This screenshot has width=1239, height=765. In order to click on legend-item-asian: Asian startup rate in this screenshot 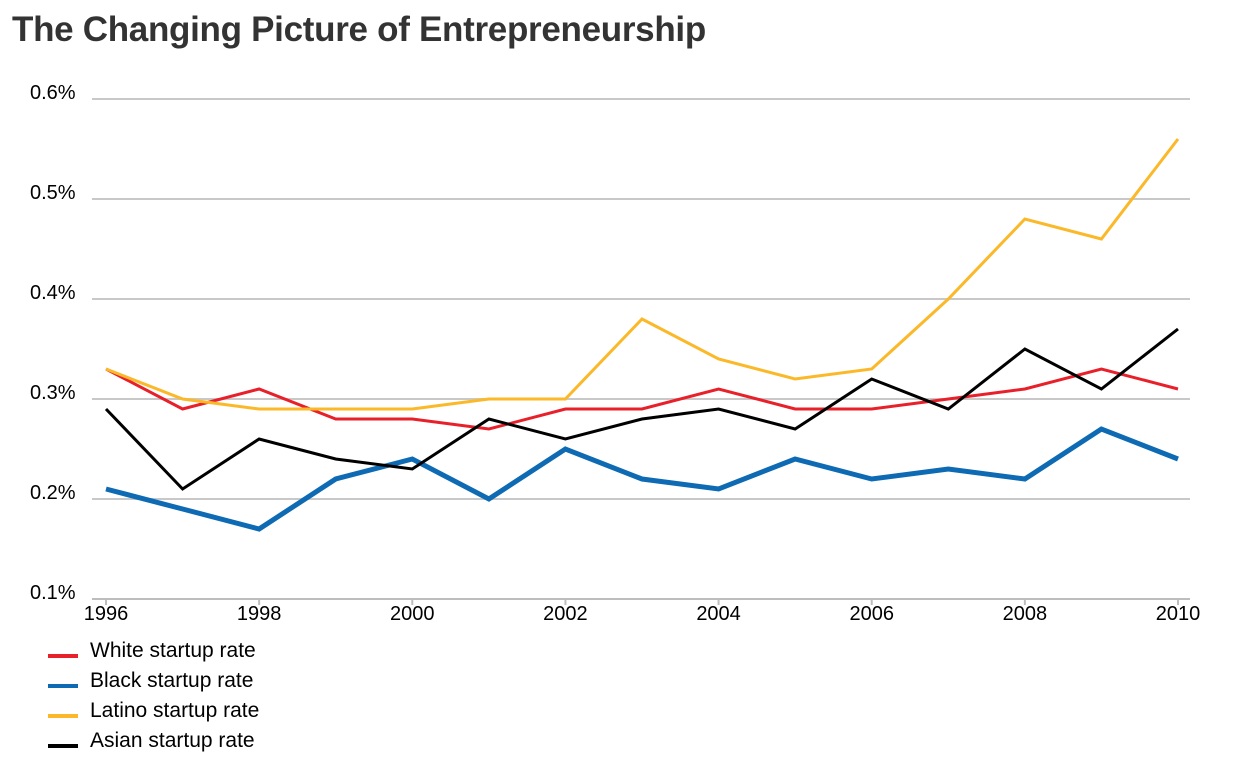, I will do `click(153, 741)`.